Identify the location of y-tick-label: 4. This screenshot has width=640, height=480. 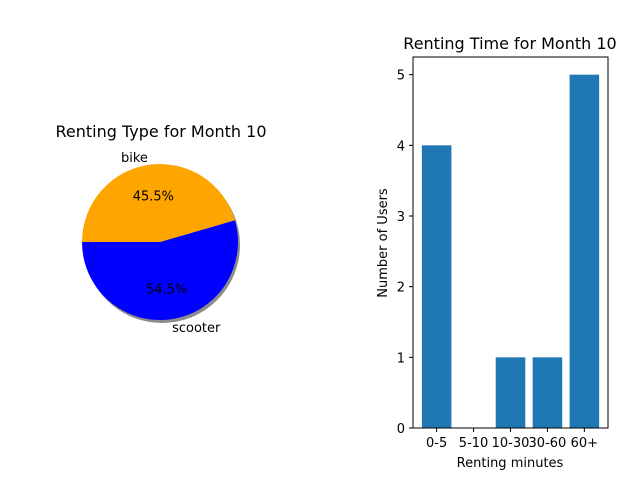
(401, 146).